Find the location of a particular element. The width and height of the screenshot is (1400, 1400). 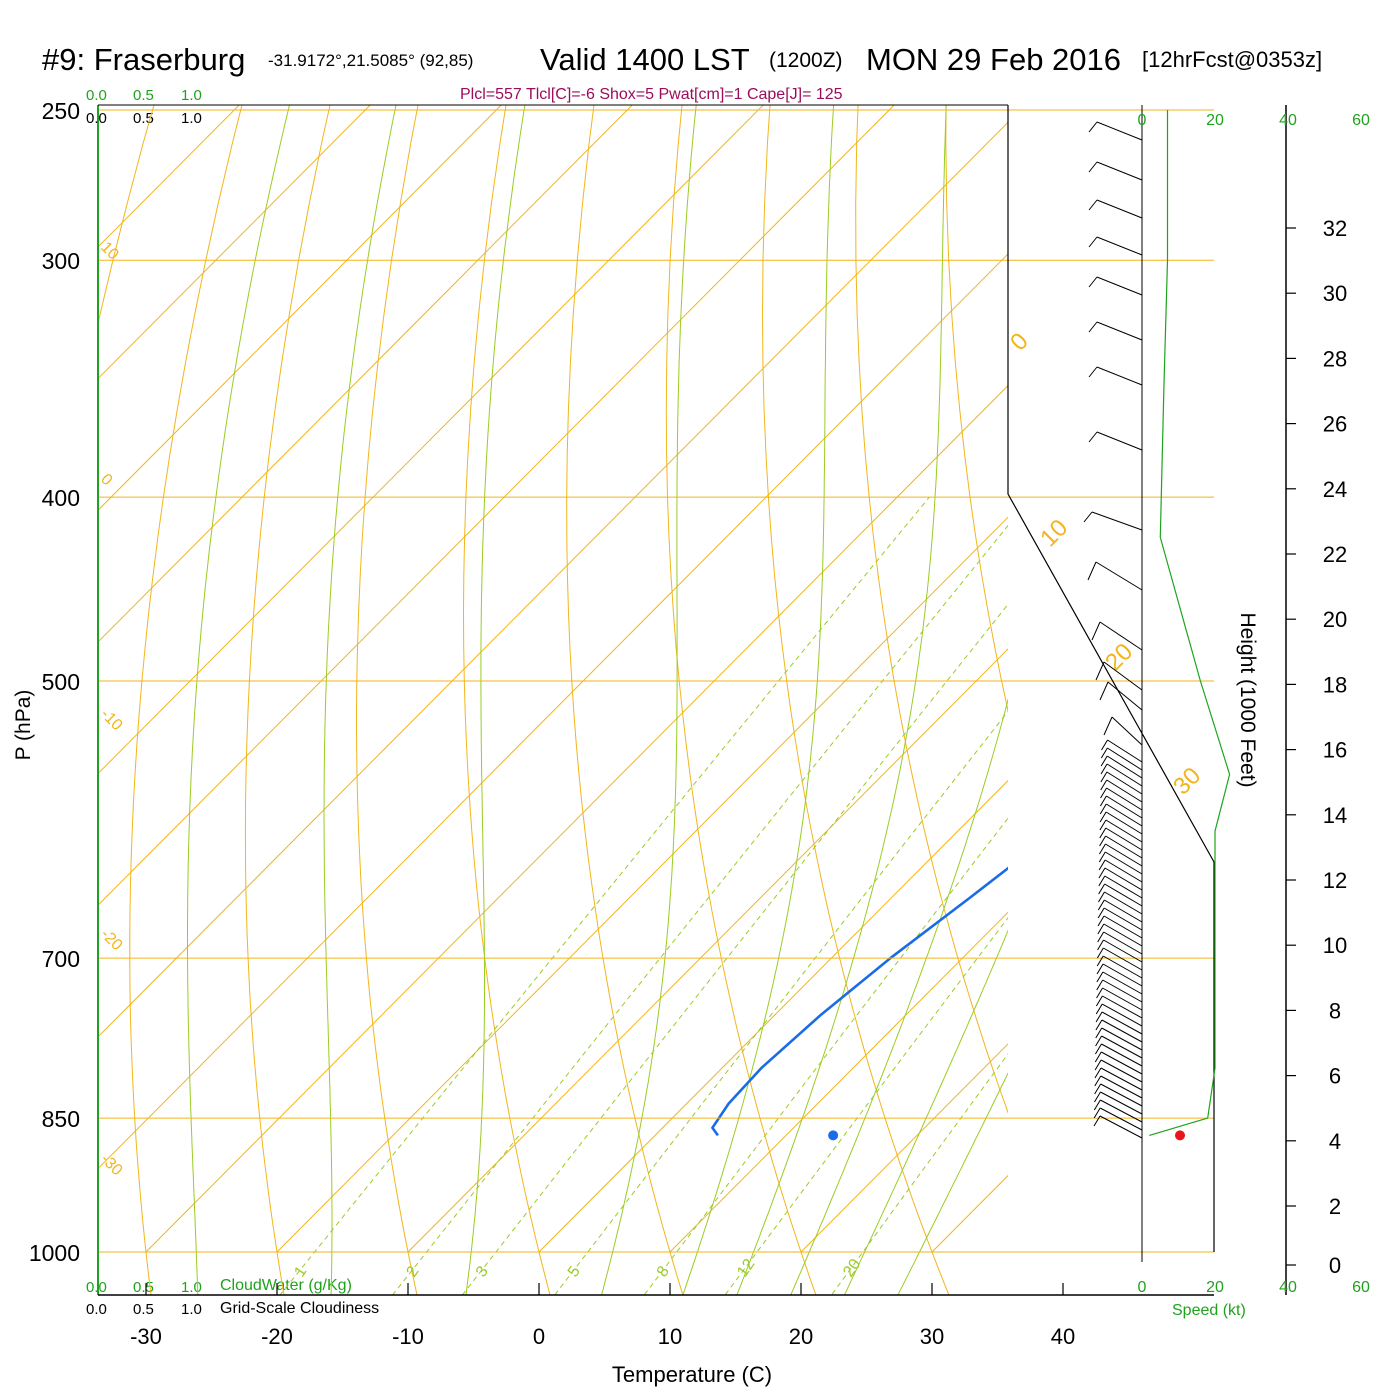

speed-tick-top: 20 is located at coordinates (1215, 120).